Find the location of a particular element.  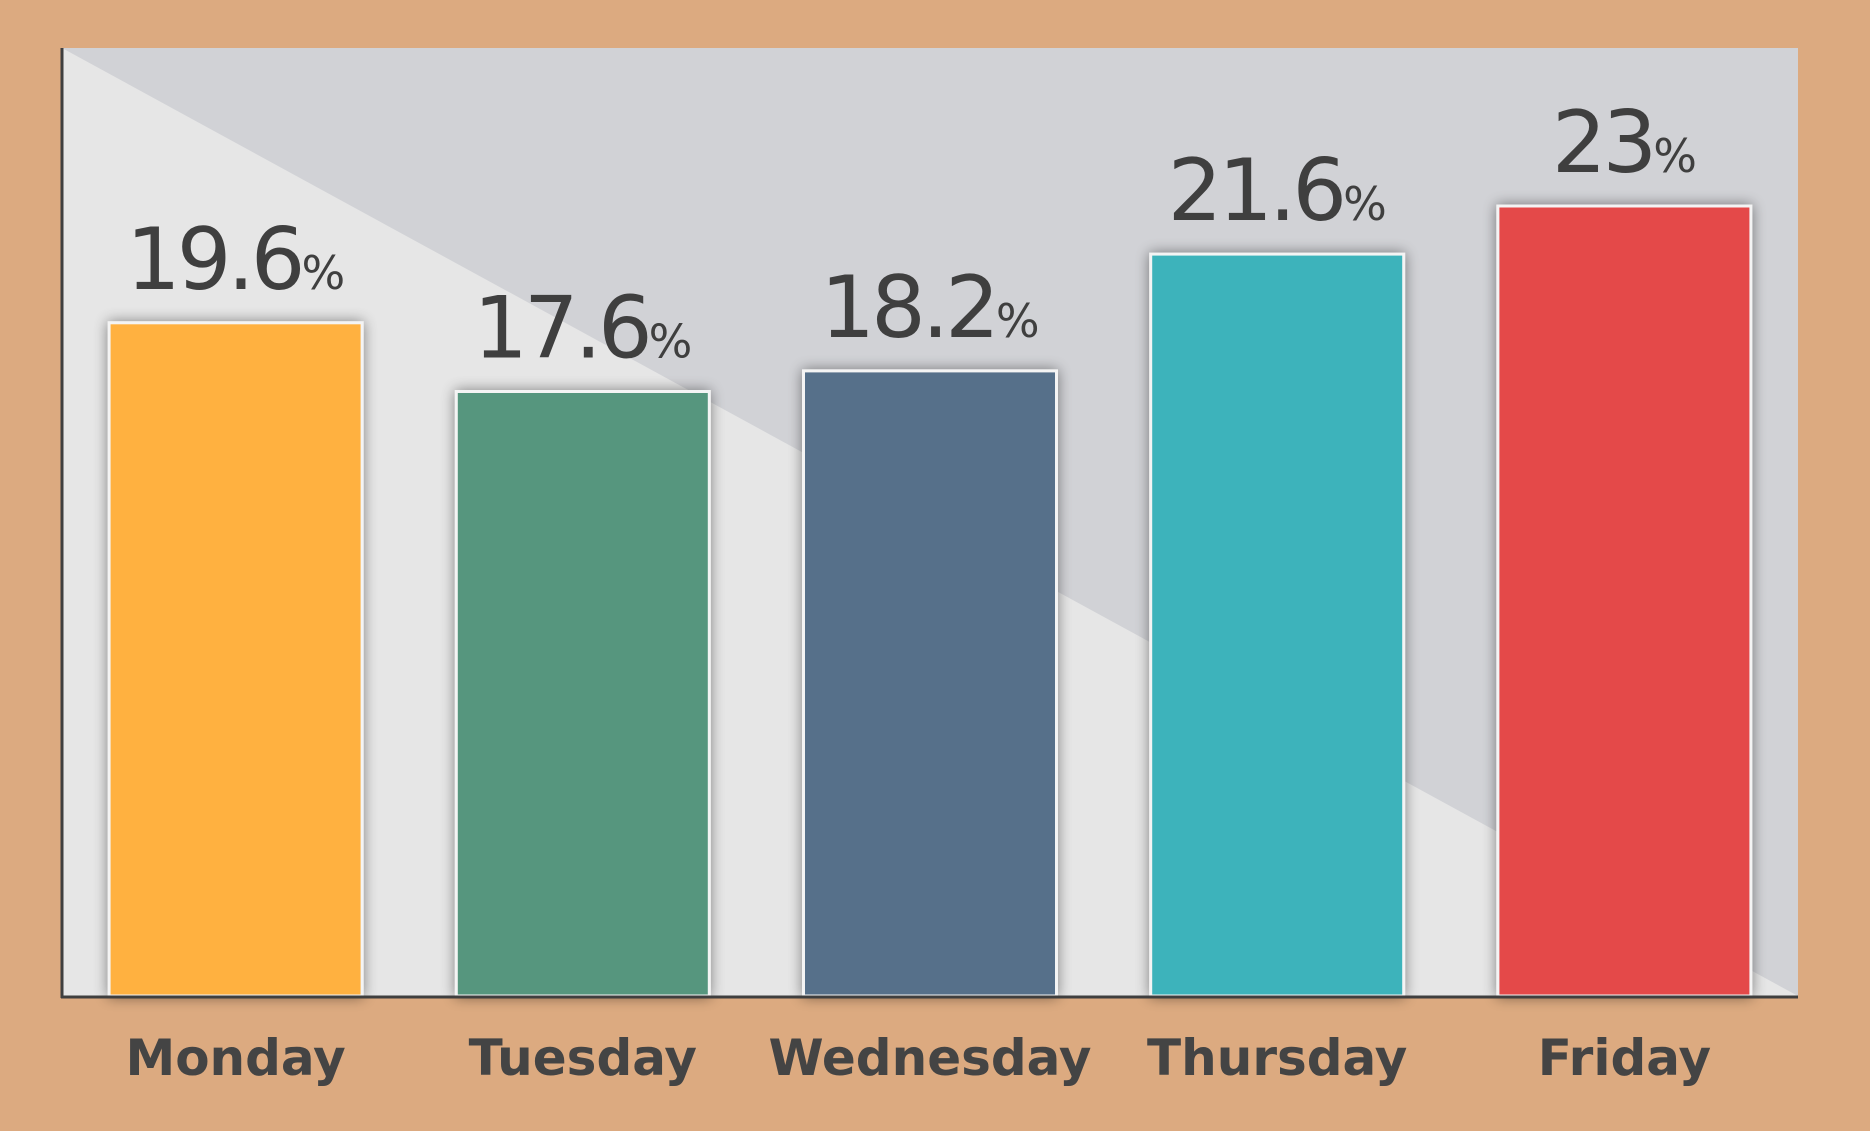

bar-tuesday is located at coordinates (582, 694).